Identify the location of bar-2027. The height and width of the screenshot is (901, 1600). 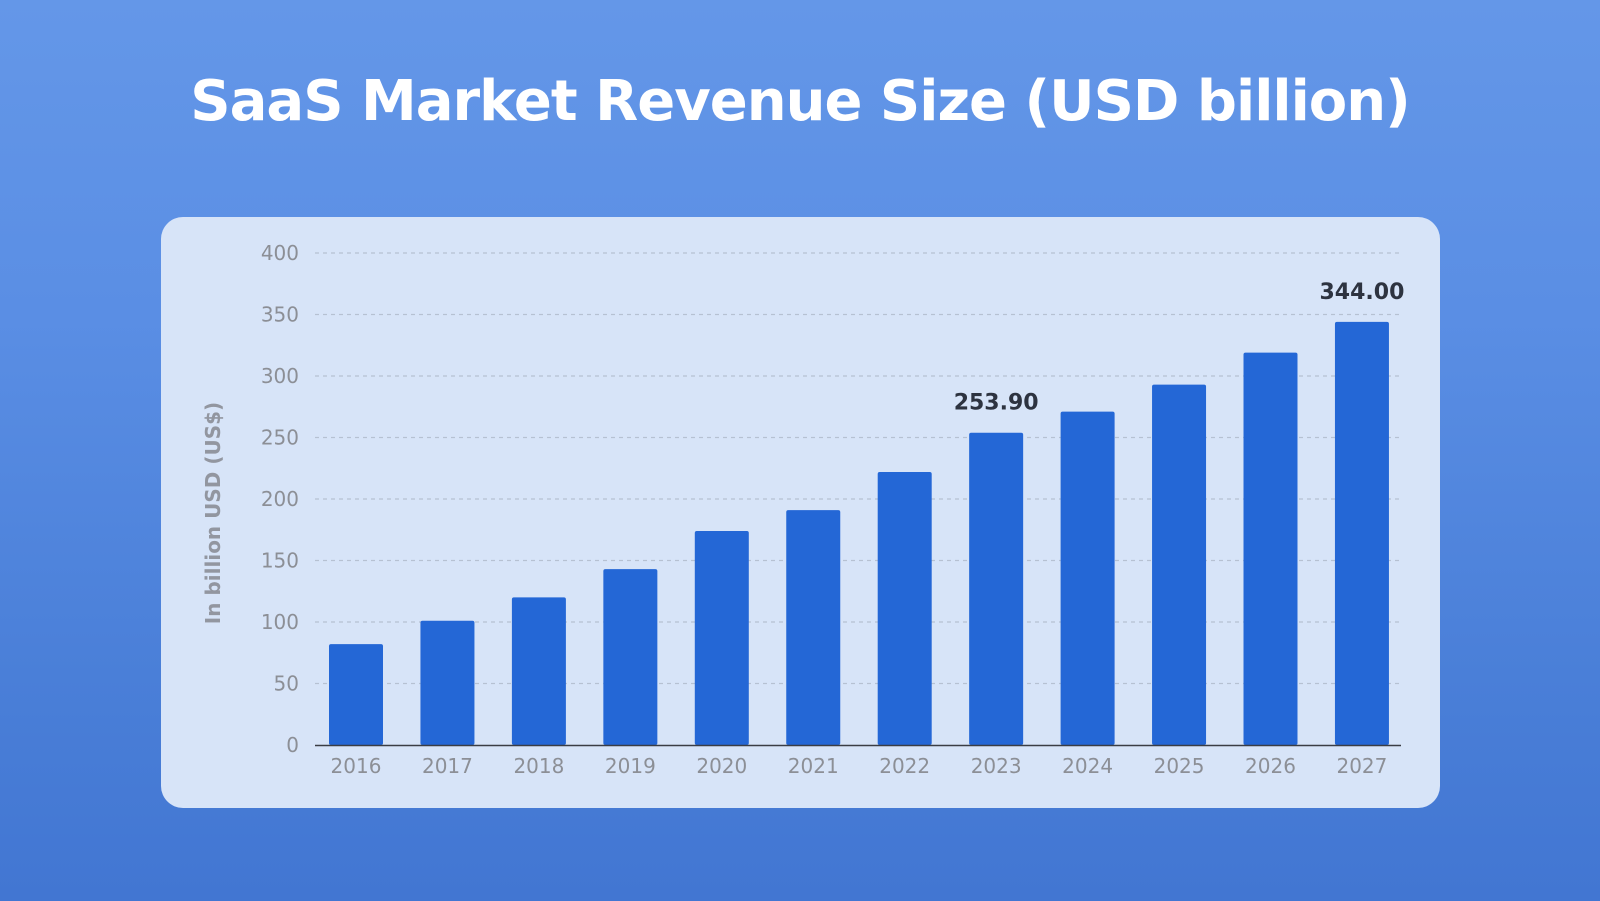
(1361, 533).